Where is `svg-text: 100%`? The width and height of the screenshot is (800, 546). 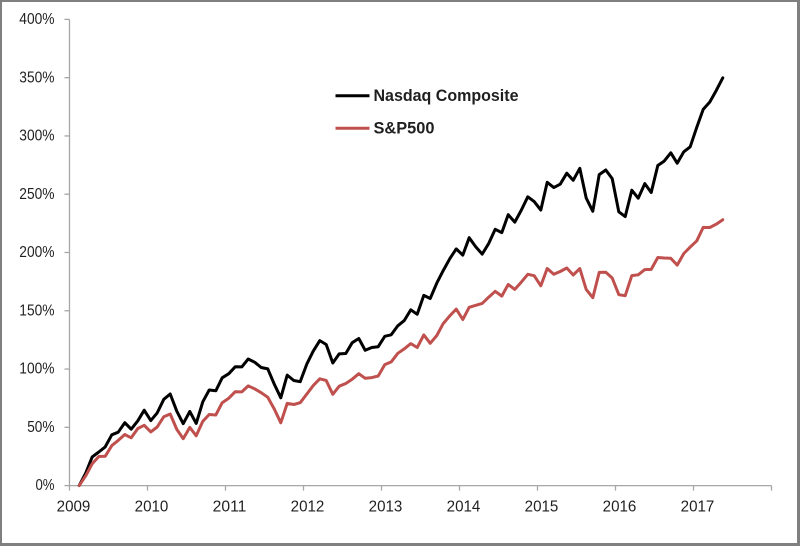
svg-text: 100% is located at coordinates (36, 369).